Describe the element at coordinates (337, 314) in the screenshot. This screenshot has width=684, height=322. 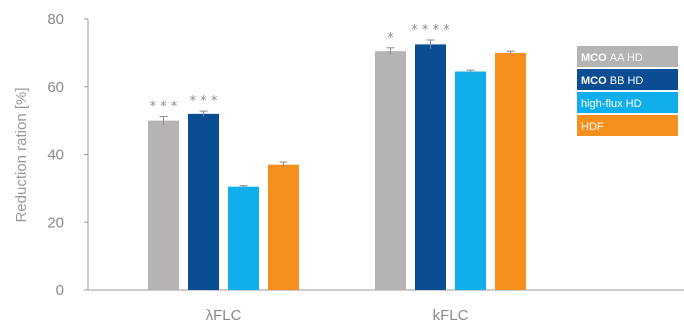
I see `category-labels: λFLC kFLC` at that location.